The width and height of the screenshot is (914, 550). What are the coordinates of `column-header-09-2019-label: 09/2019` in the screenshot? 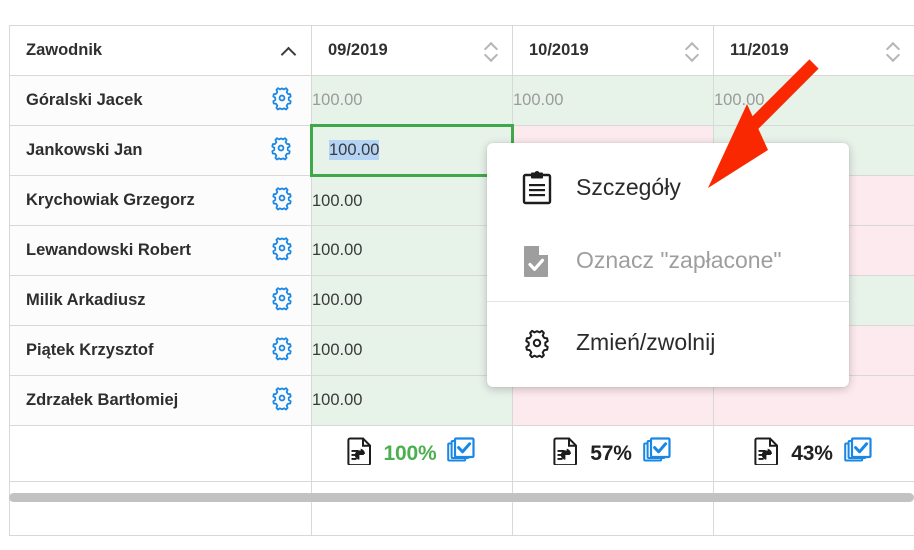 It's located at (358, 50).